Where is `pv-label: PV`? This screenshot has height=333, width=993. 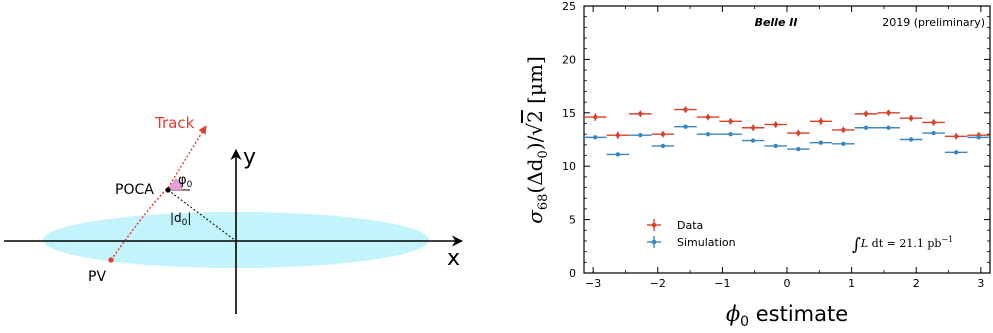 pv-label: PV is located at coordinates (97, 277).